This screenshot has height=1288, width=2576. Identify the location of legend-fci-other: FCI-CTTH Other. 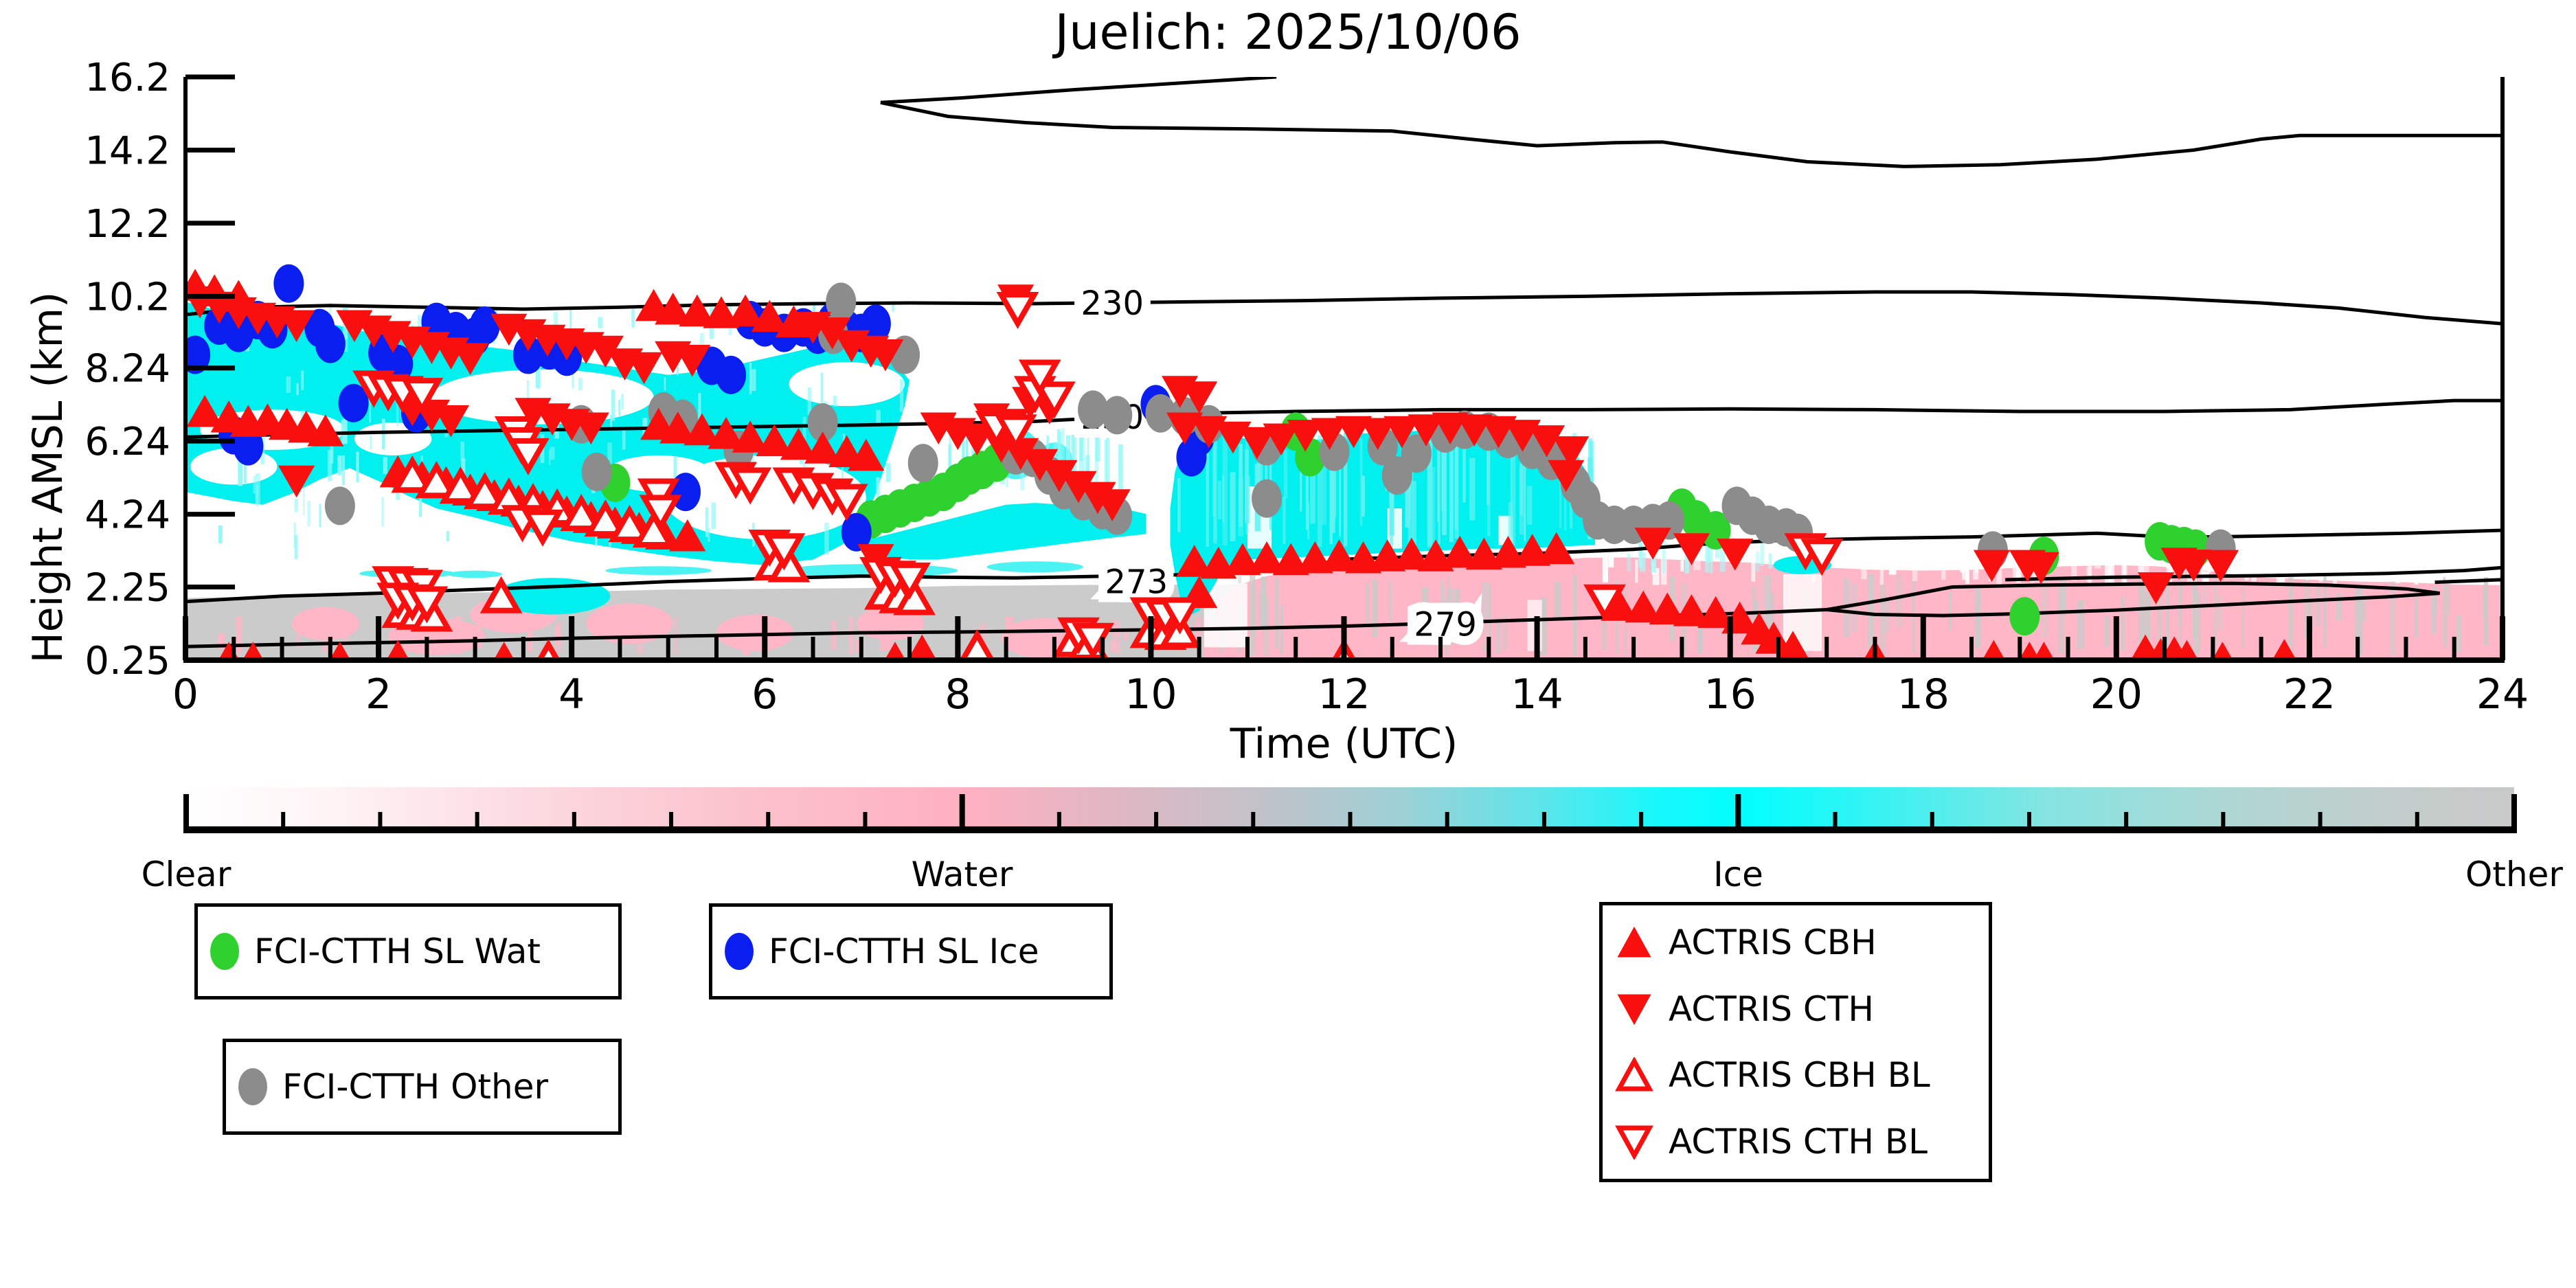
(422, 1087).